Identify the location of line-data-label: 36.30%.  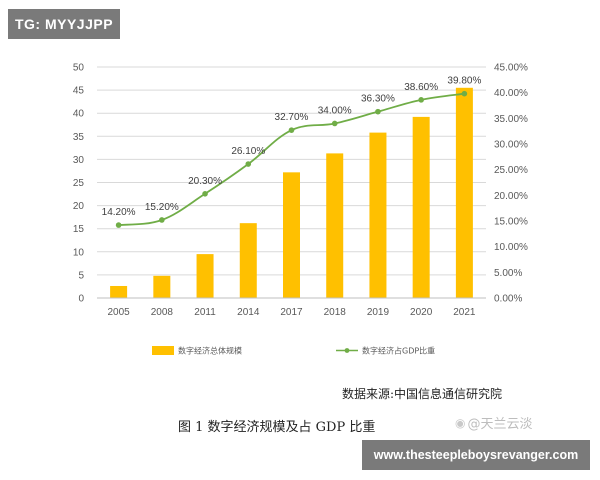
(378, 99).